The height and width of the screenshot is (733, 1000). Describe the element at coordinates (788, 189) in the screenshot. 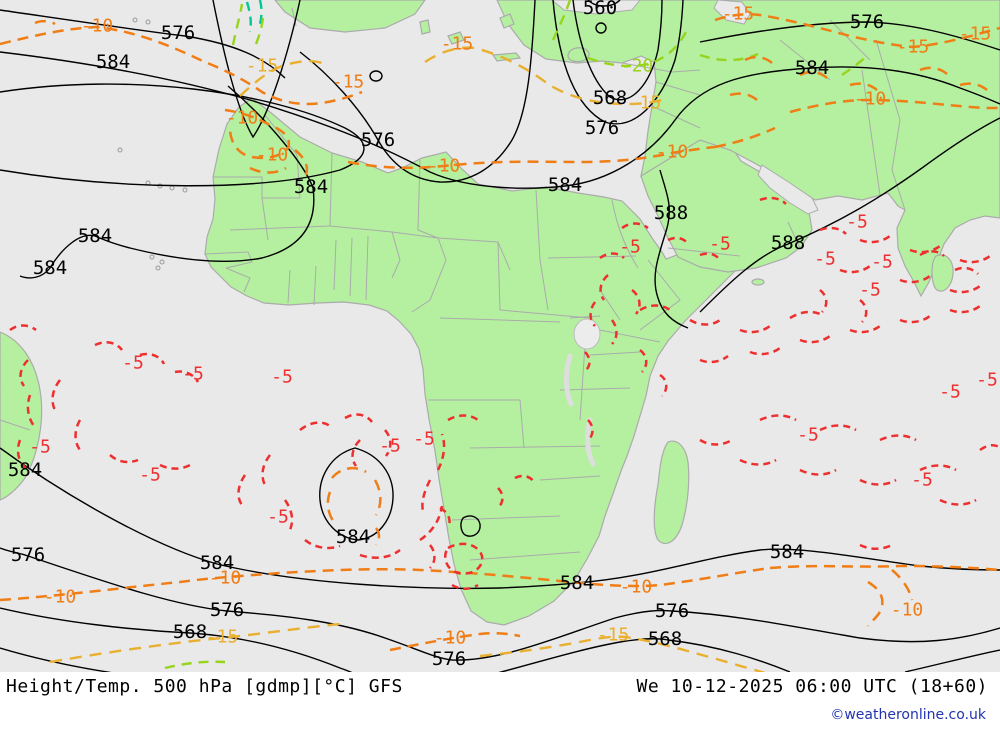

I see `persian-gulf` at that location.